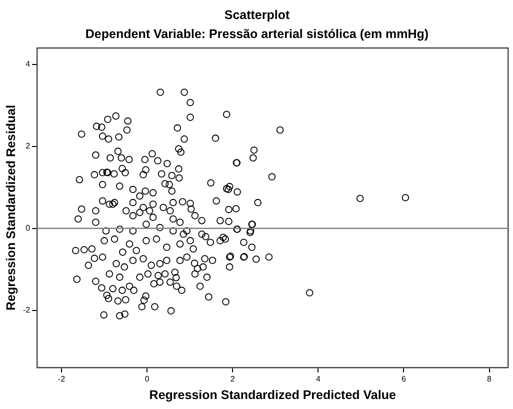  I want to click on x-tick-label: 0, so click(147, 379).